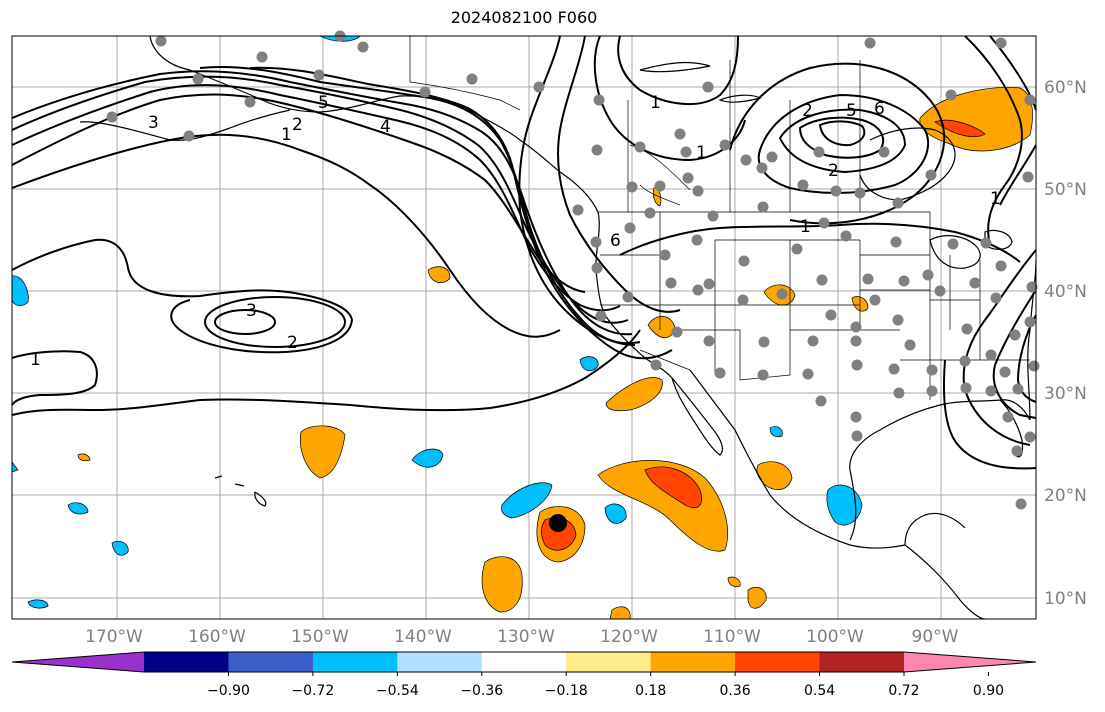 This screenshot has height=712, width=1105. I want to click on contour-label-3-pacific: 3, so click(251, 311).